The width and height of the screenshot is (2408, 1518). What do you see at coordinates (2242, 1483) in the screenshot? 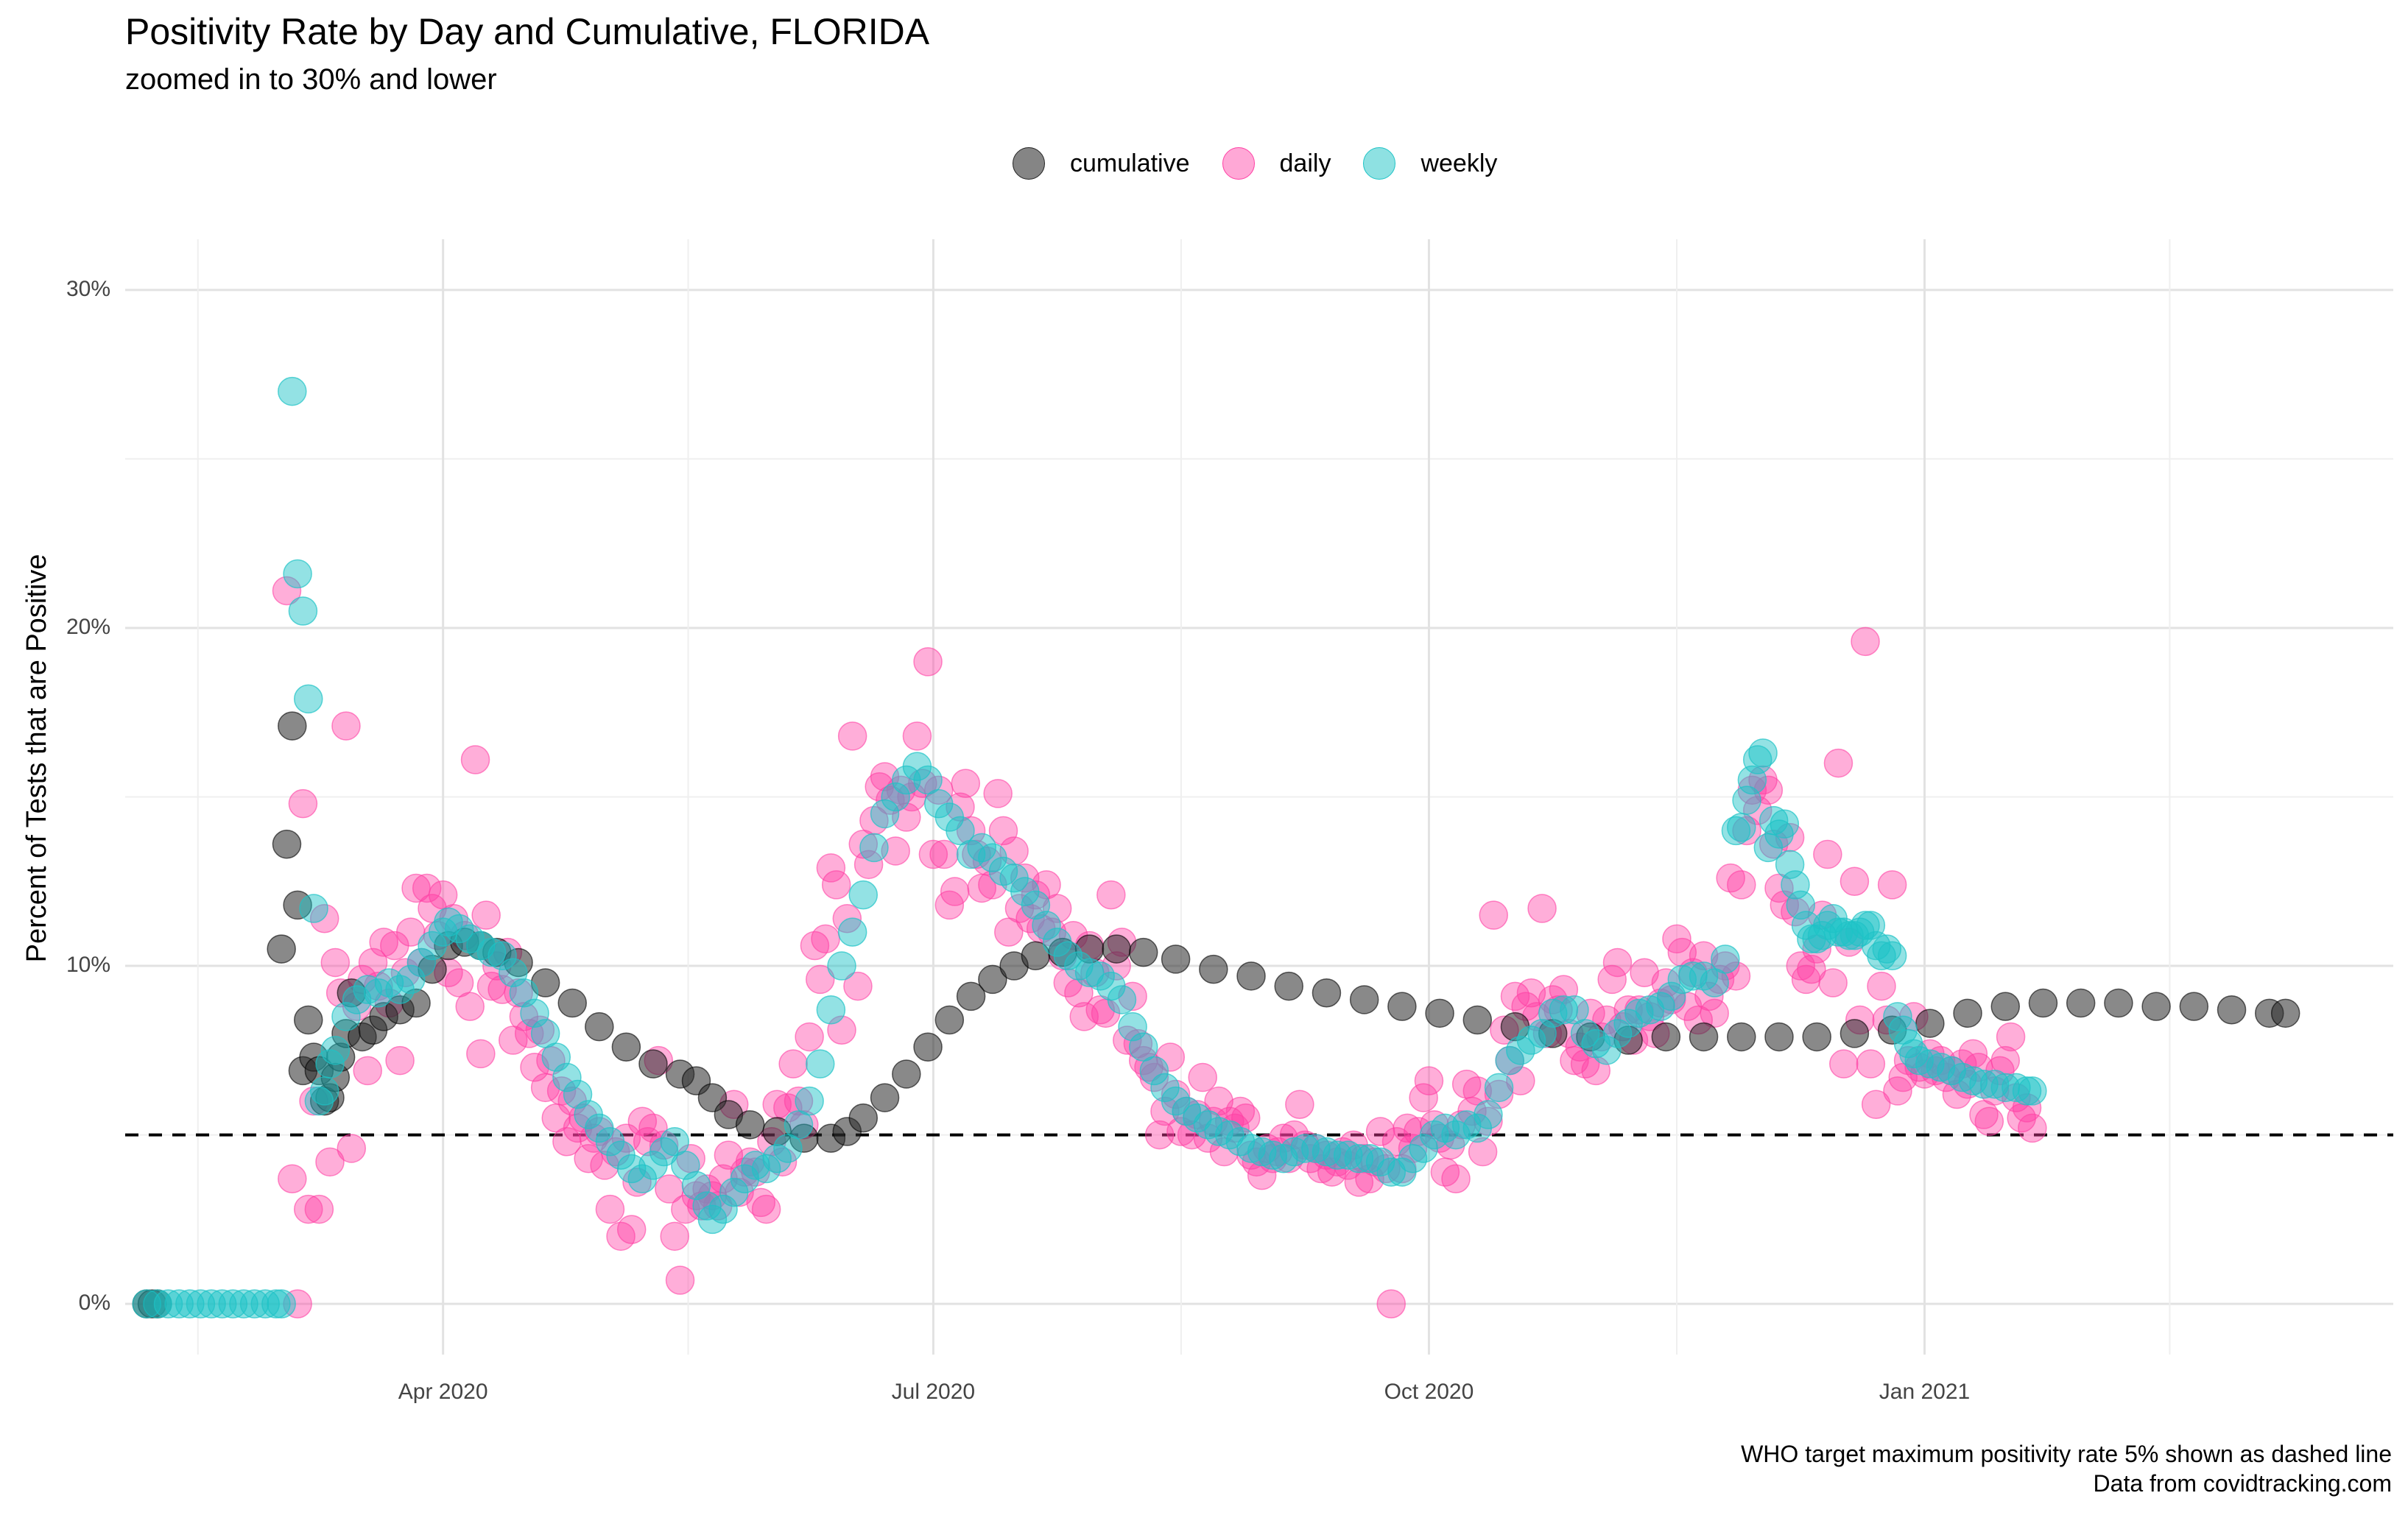
I see `caption-line-source: Data from covidtracking.com` at bounding box center [2242, 1483].